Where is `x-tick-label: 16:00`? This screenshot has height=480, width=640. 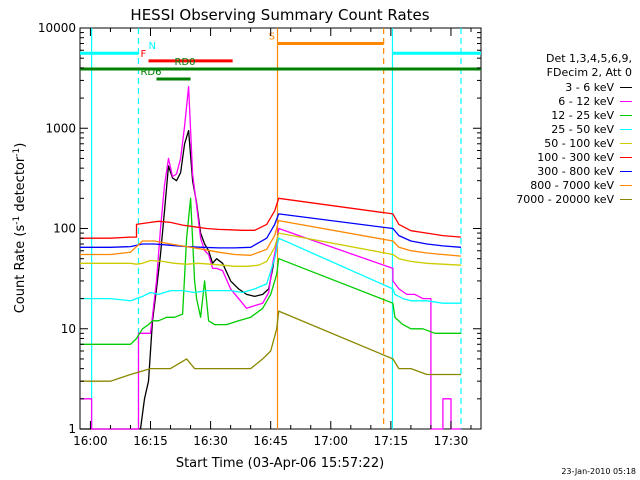 x-tick-label: 16:00 is located at coordinates (90, 441).